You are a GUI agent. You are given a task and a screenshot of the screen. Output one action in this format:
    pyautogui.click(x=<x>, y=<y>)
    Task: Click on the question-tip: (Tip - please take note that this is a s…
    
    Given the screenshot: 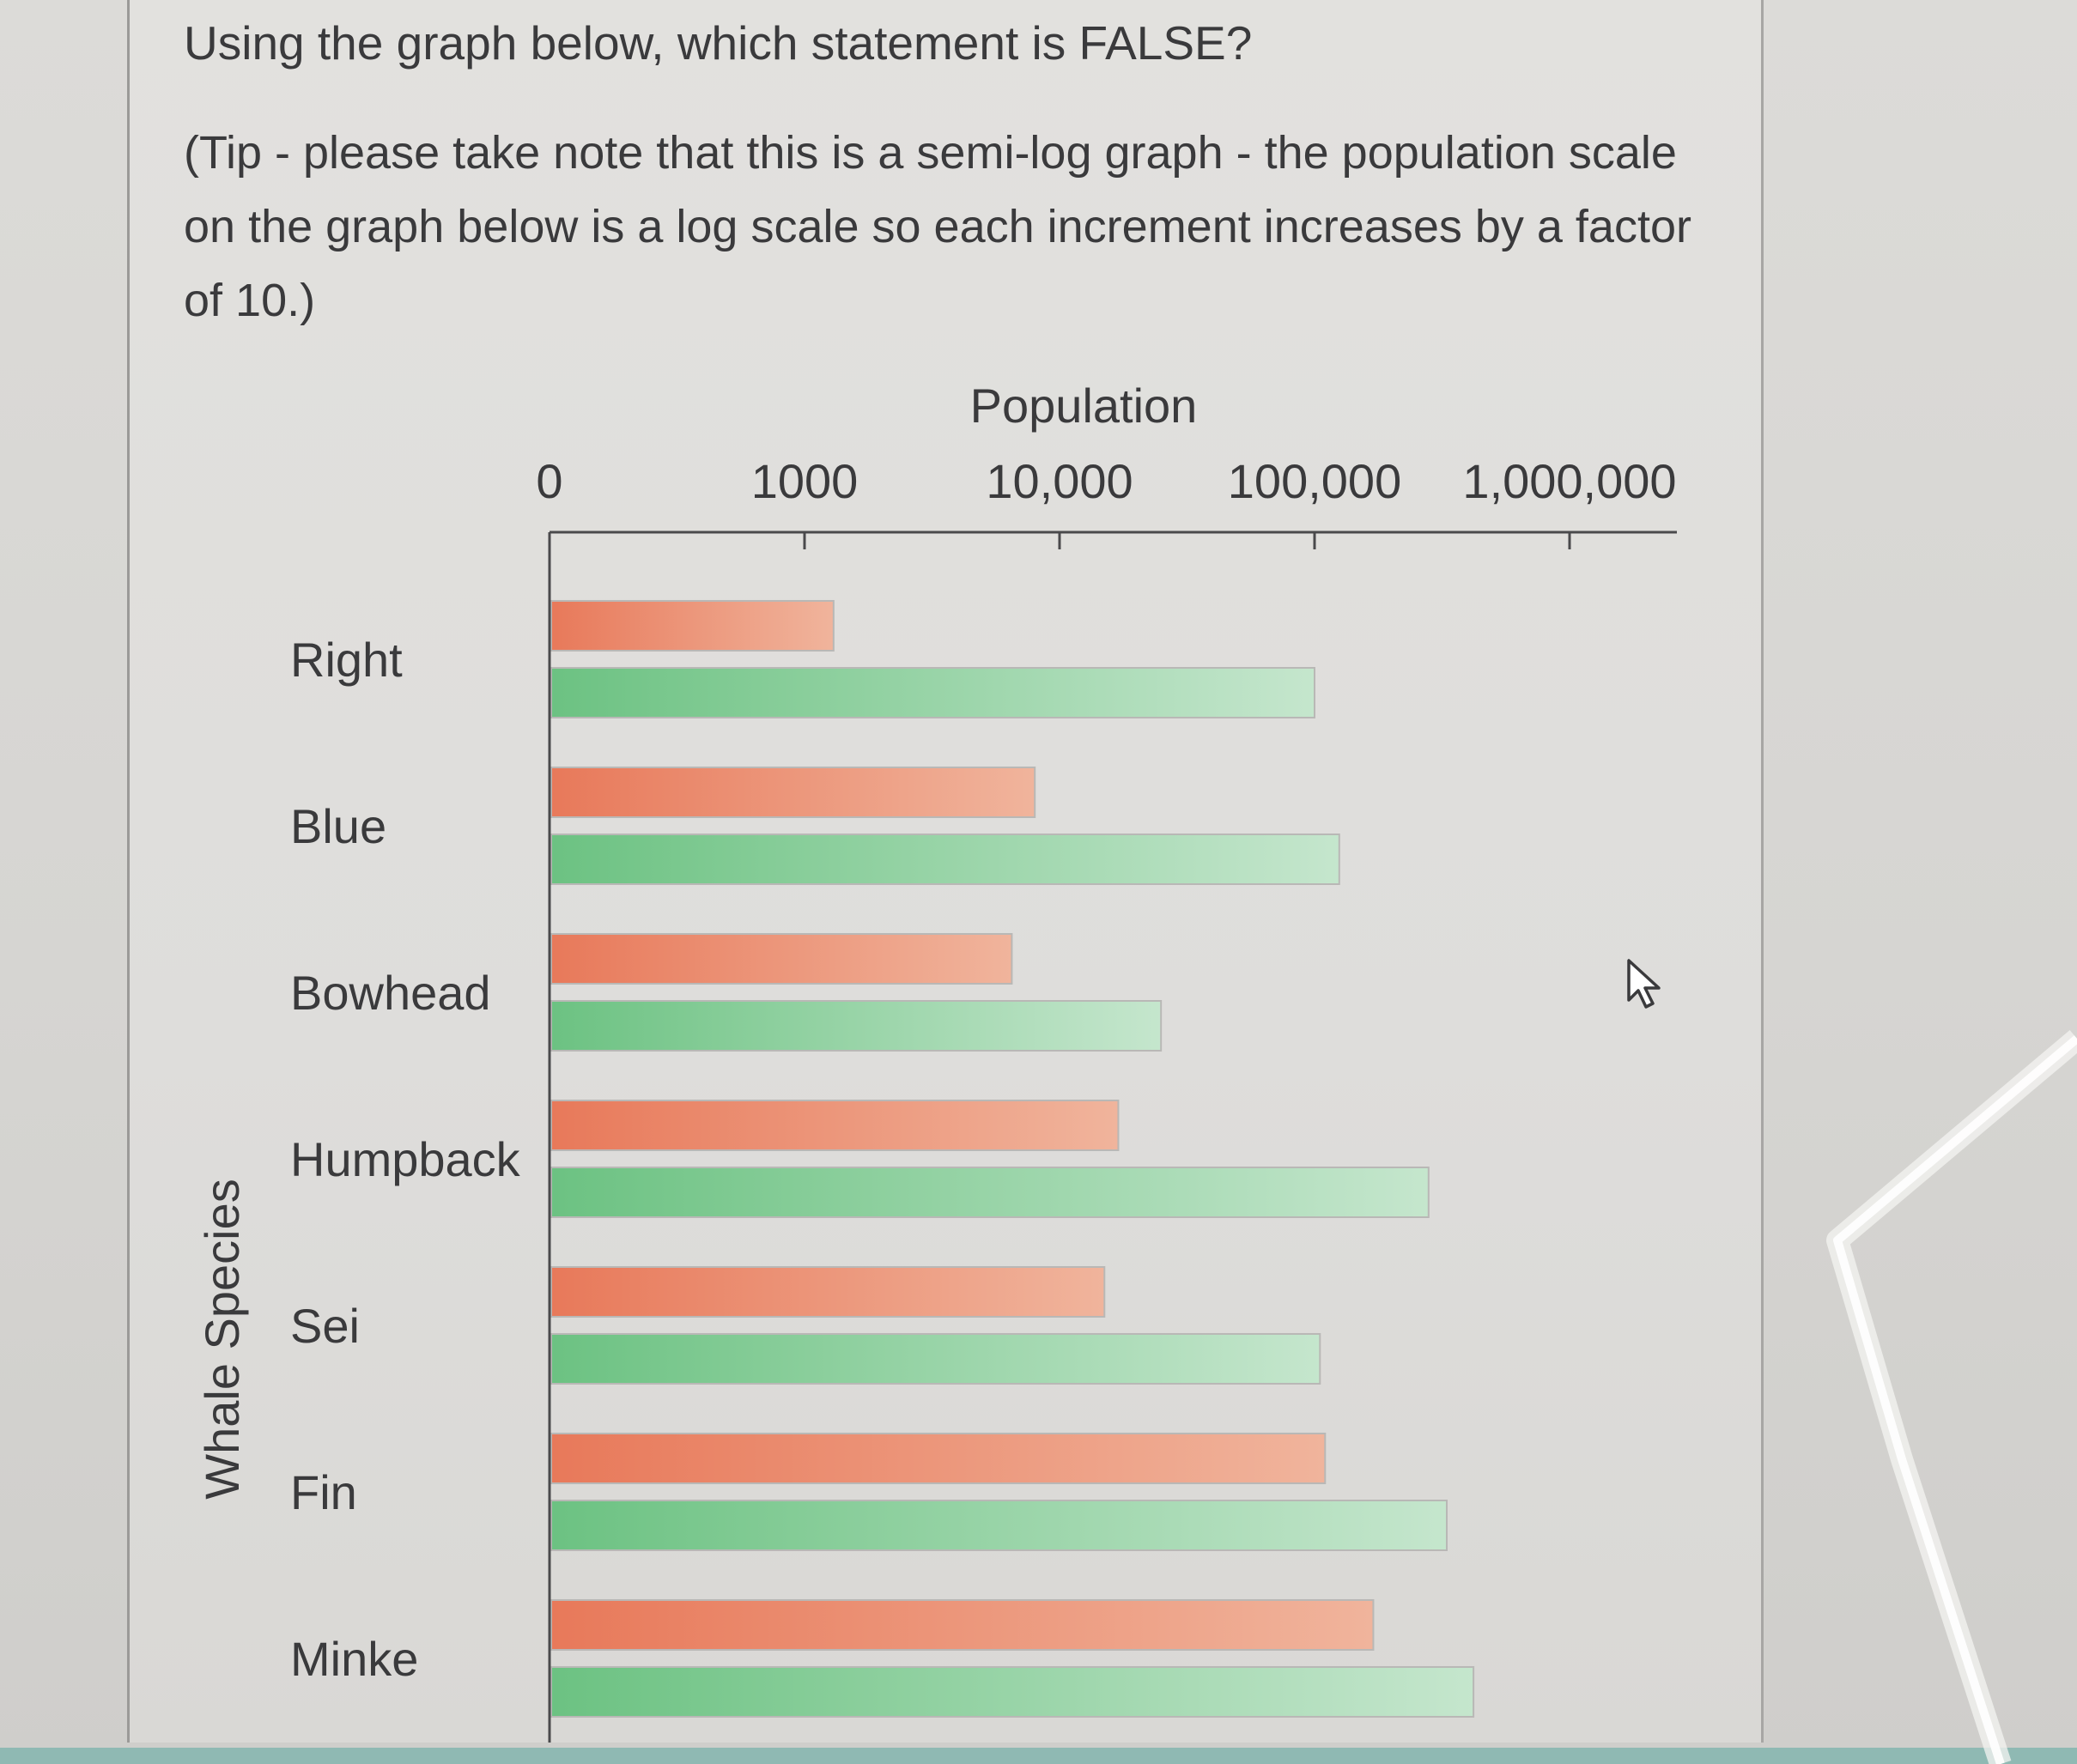 What is the action you would take?
    pyautogui.click(x=937, y=226)
    